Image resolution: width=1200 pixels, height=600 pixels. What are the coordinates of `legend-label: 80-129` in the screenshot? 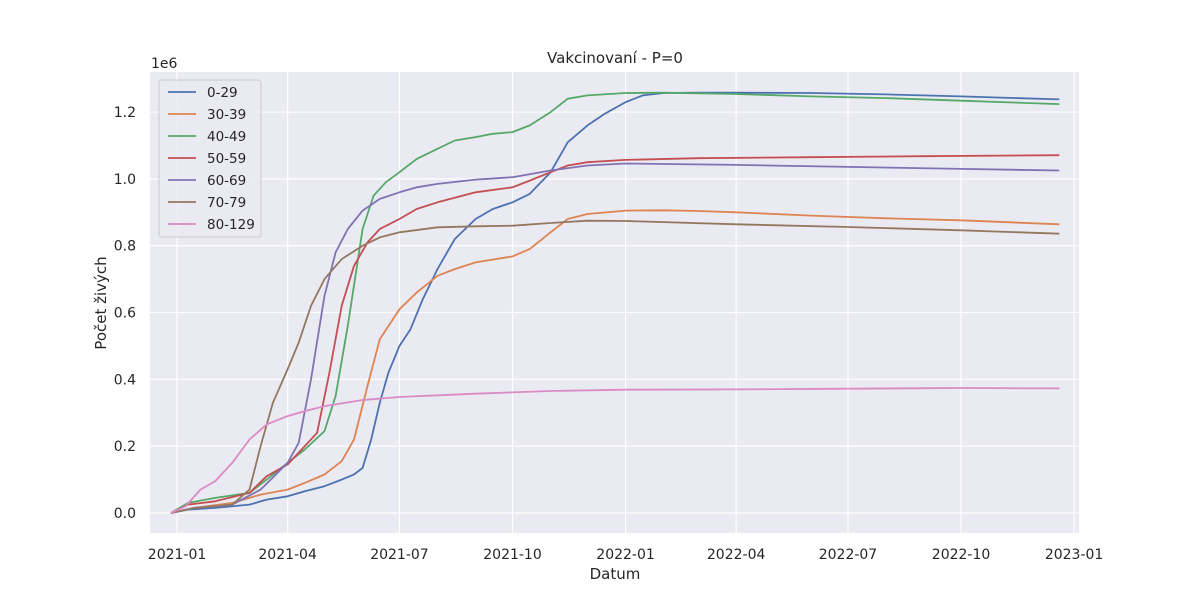 It's located at (231, 225).